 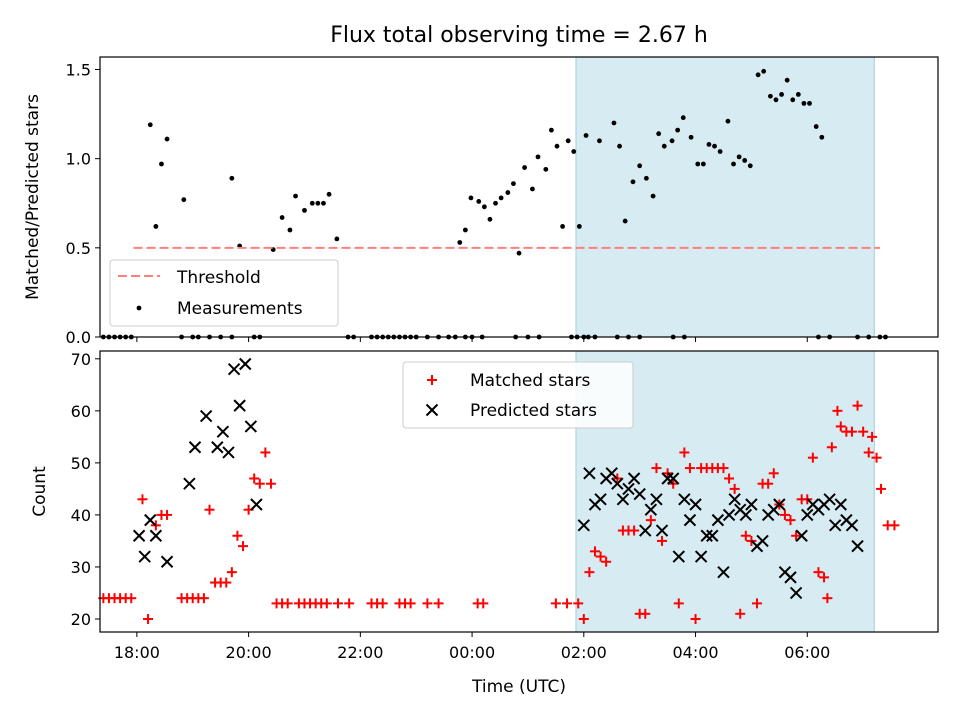 I want to click on y-tick-label: 50, so click(x=81, y=463).